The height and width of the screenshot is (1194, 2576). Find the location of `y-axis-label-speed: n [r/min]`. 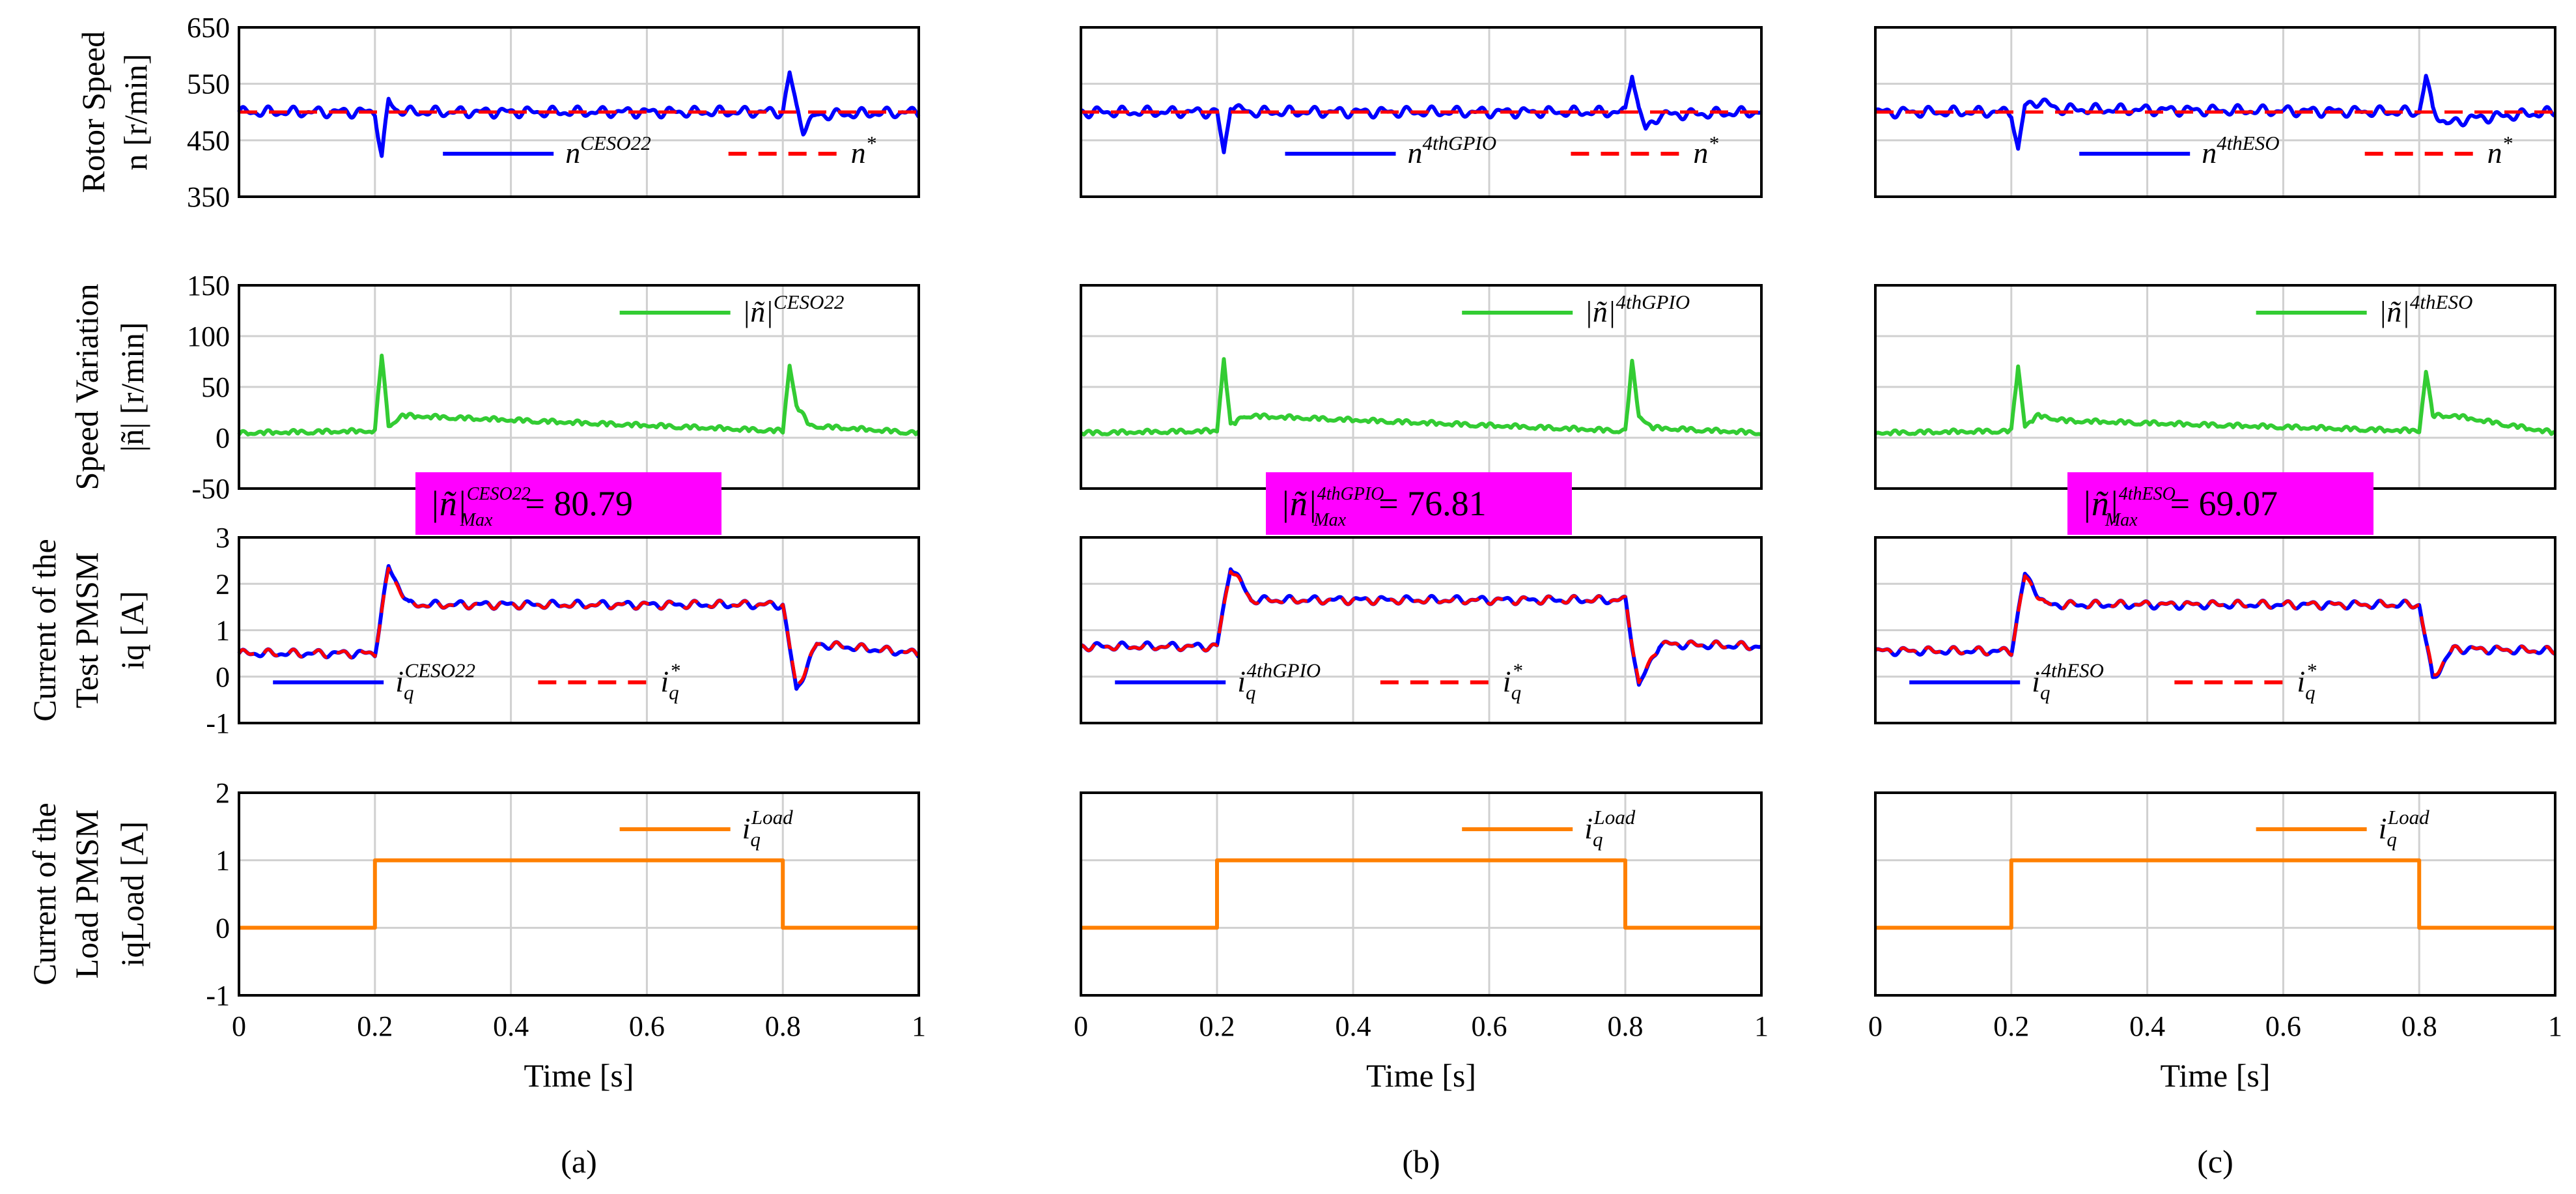

y-axis-label-speed: n [r/min] is located at coordinates (136, 111).